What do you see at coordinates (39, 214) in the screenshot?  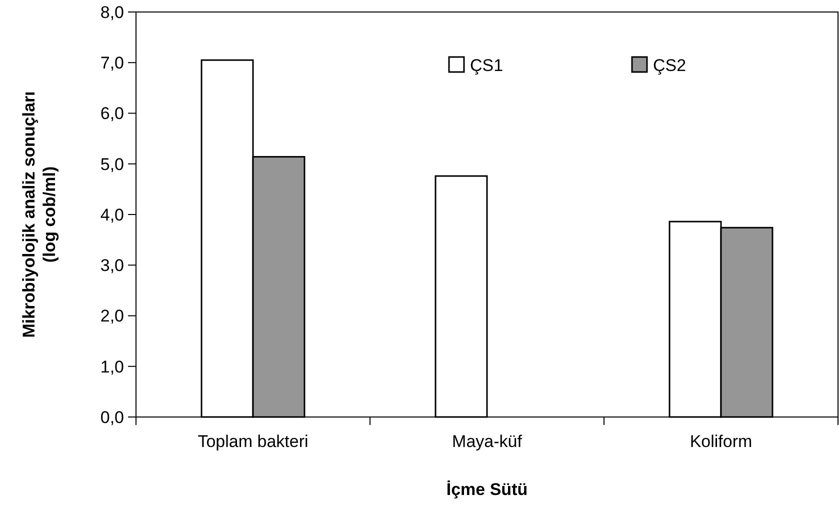 I see `y-axis-title: Mikrobiyolojik analiz sonuçları (log cob/ml)` at bounding box center [39, 214].